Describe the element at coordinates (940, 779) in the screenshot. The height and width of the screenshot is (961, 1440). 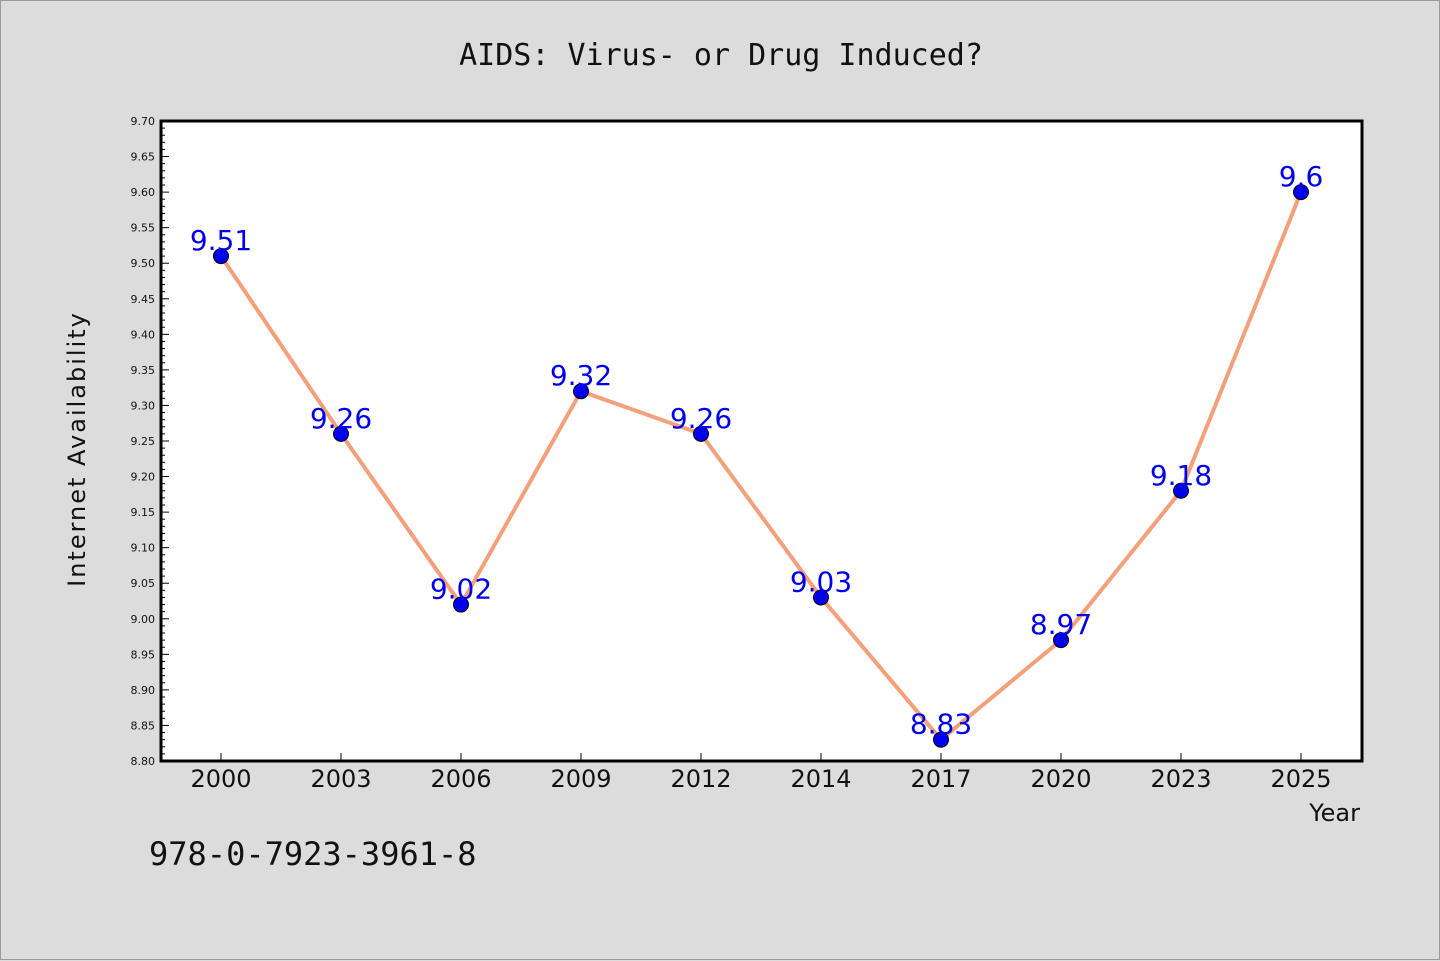
I see `x-tick-label: 2017` at that location.